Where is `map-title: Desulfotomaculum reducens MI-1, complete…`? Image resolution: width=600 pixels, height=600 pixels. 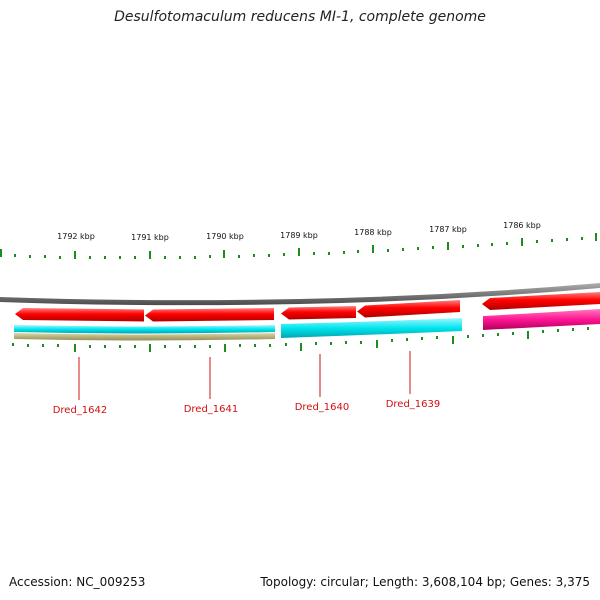 map-title: Desulfotomaculum reducens MI-1, complete… is located at coordinates (300, 17).